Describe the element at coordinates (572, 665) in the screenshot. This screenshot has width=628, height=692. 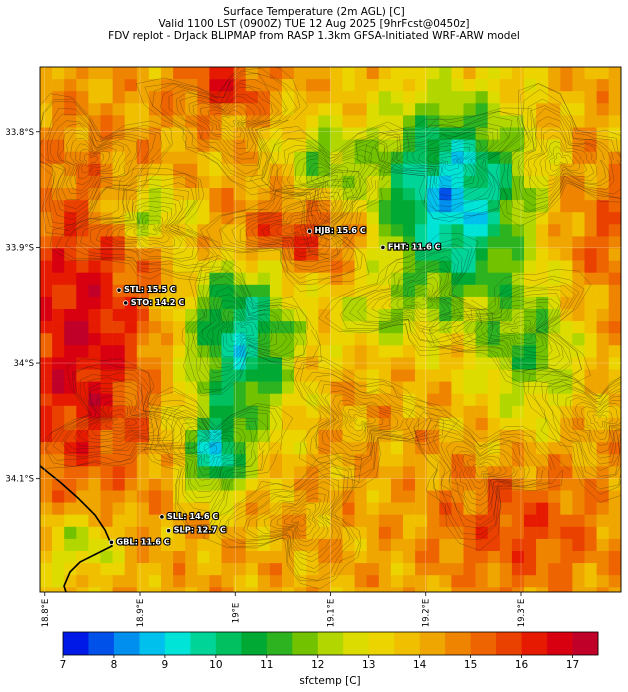
I see `colorbar-tick-label: 17` at that location.